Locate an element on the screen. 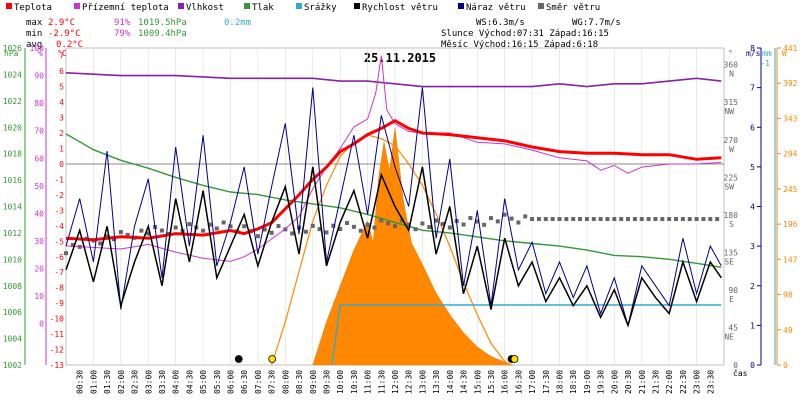  ms-tick-8: 0 is located at coordinates (752, 365).